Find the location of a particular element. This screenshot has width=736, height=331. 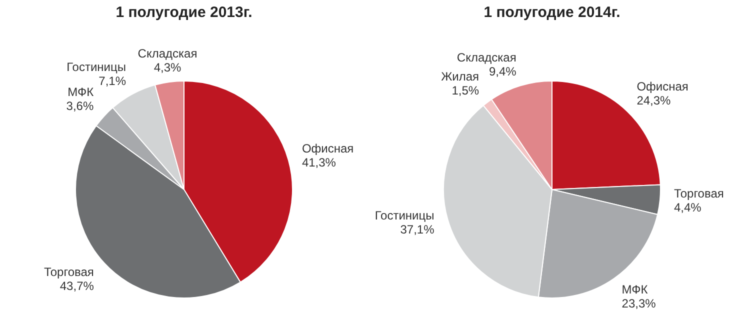

data-label: 9,4% is located at coordinates (502, 71).